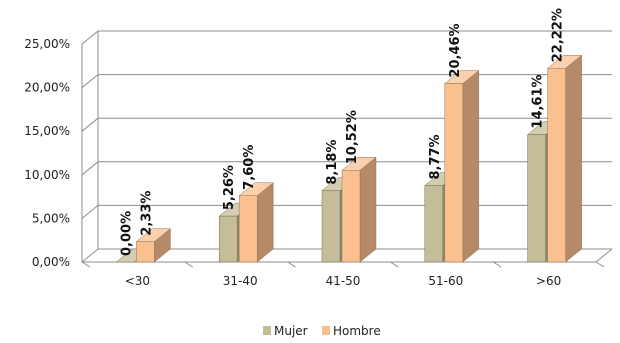  What do you see at coordinates (51, 218) in the screenshot?
I see `y-tick-label: 5,00%` at bounding box center [51, 218].